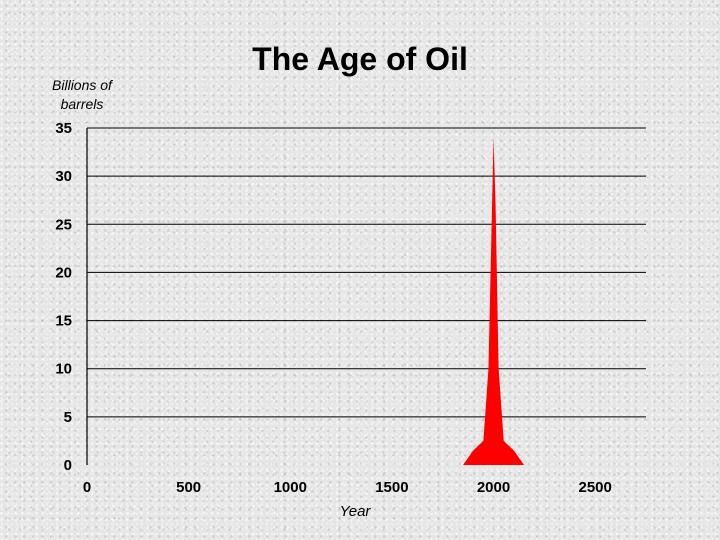  What do you see at coordinates (63, 176) in the screenshot?
I see `y-tick-label: 30` at bounding box center [63, 176].